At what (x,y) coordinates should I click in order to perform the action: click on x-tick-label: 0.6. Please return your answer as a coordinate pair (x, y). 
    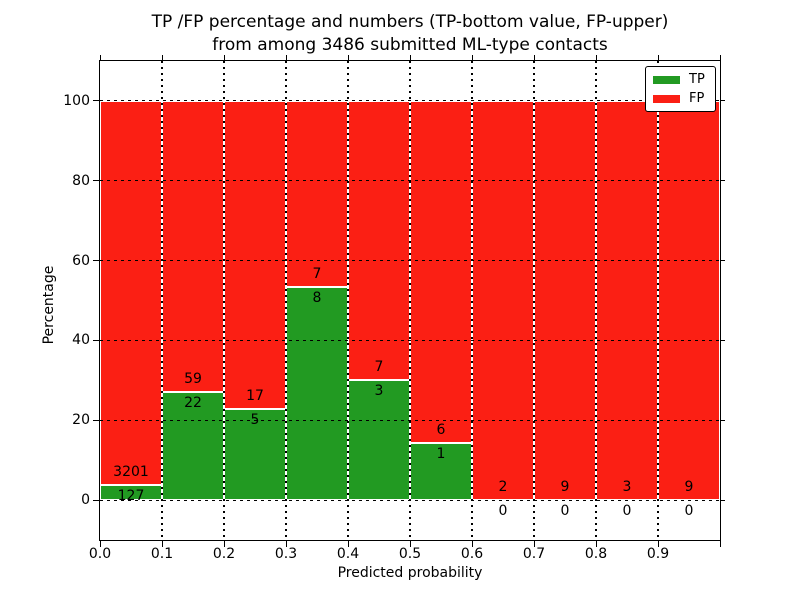
    Looking at the image, I should click on (472, 554).